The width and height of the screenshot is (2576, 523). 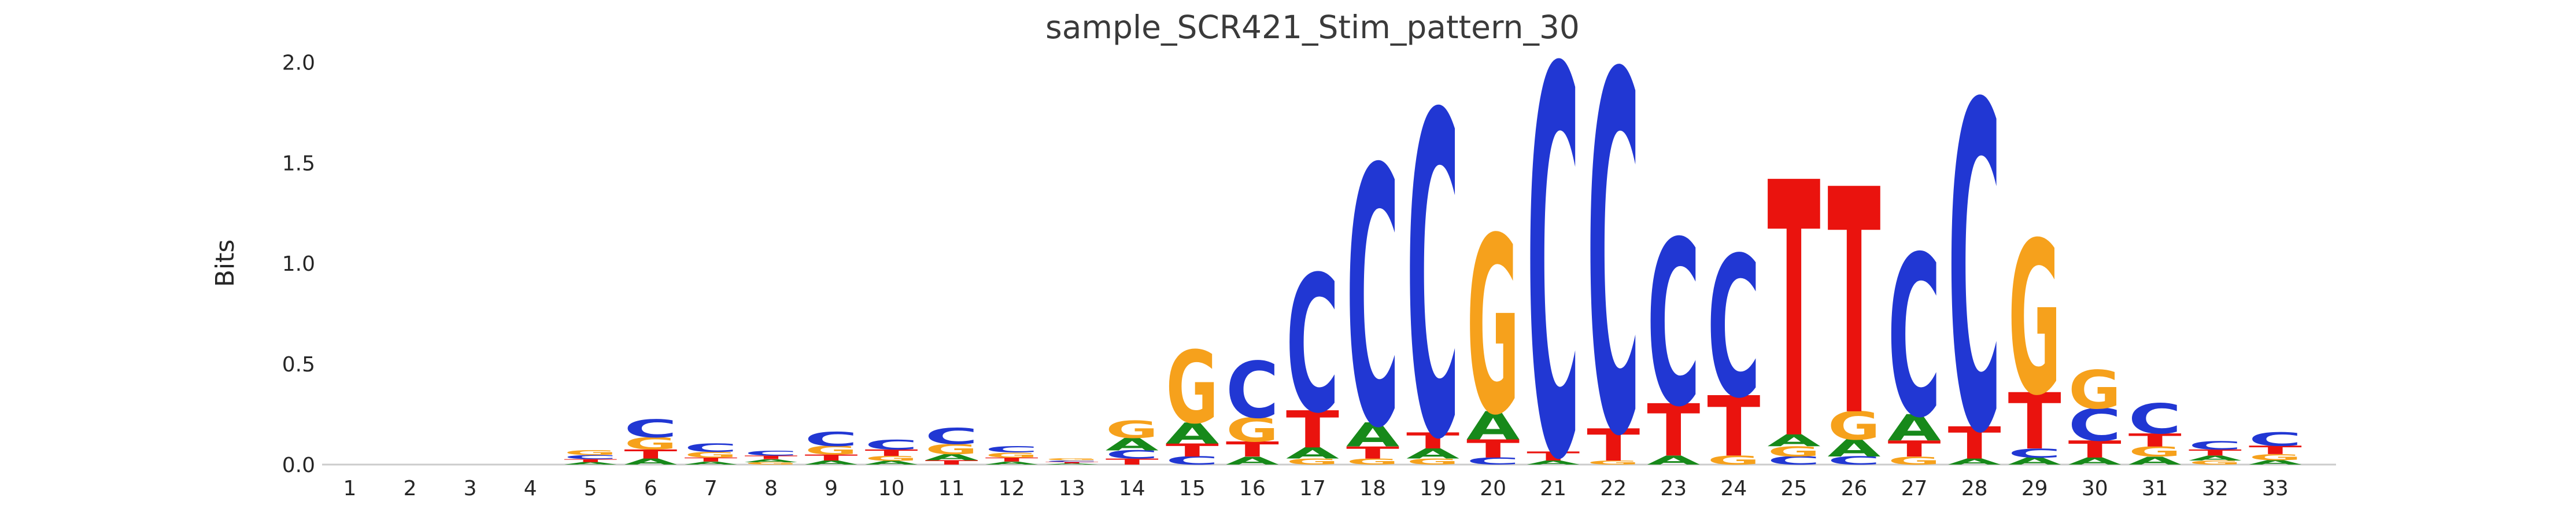 I want to click on x-tick-label: 9, so click(x=831, y=488).